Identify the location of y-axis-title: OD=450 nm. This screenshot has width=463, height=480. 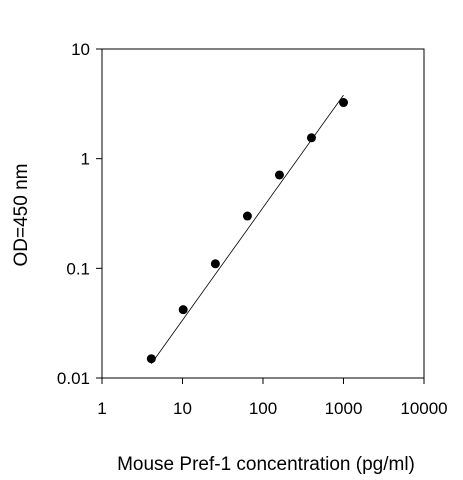
(21, 215).